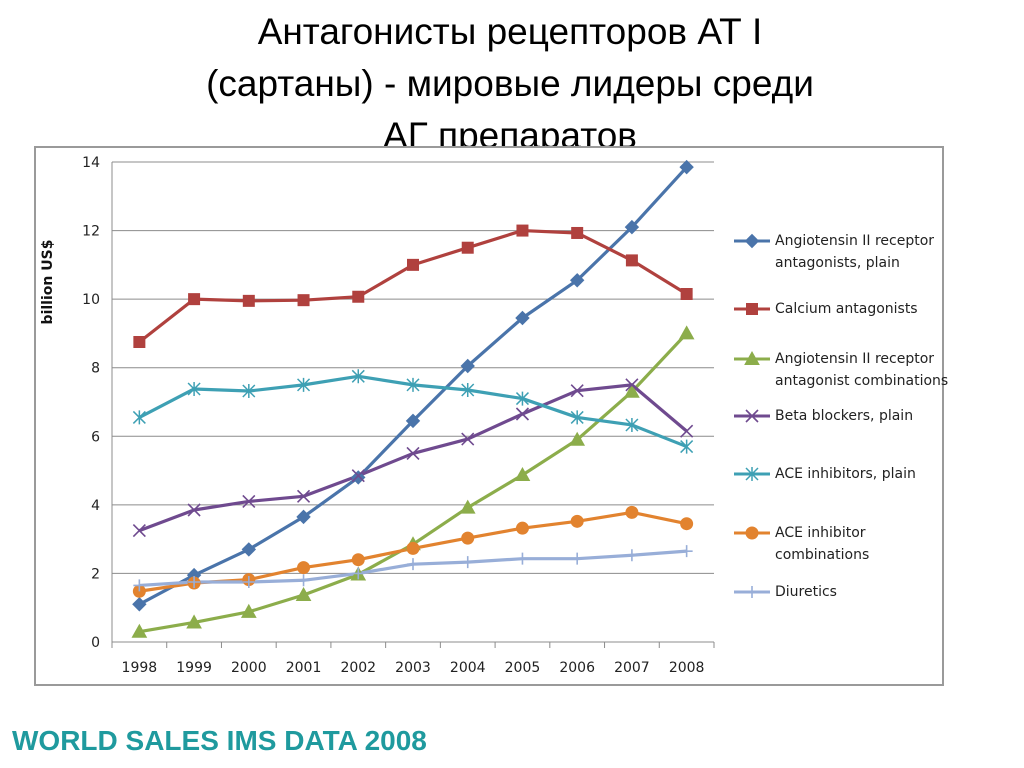 Image resolution: width=1024 pixels, height=768 pixels. I want to click on legend-label: ACE inhibitors, plain, so click(845, 474).